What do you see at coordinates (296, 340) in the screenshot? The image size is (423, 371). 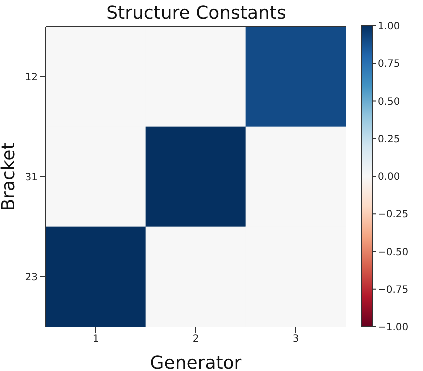 I see `x-tick-label: 3` at bounding box center [296, 340].